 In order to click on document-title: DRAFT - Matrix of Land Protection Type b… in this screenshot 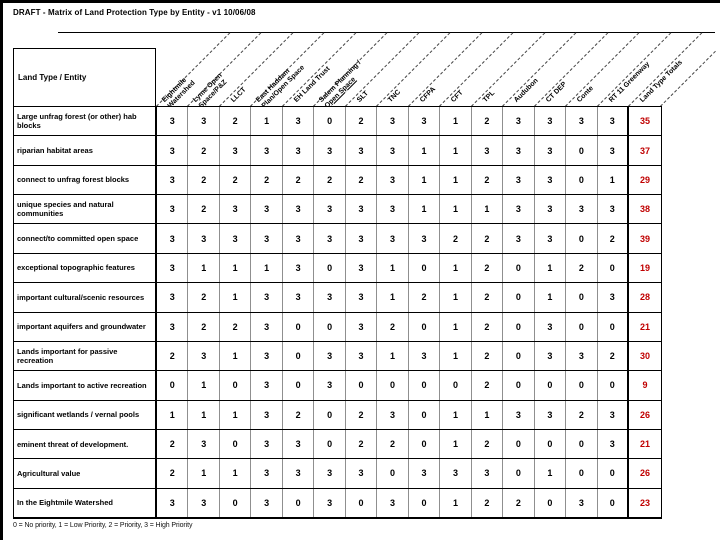, I will do `click(134, 12)`.